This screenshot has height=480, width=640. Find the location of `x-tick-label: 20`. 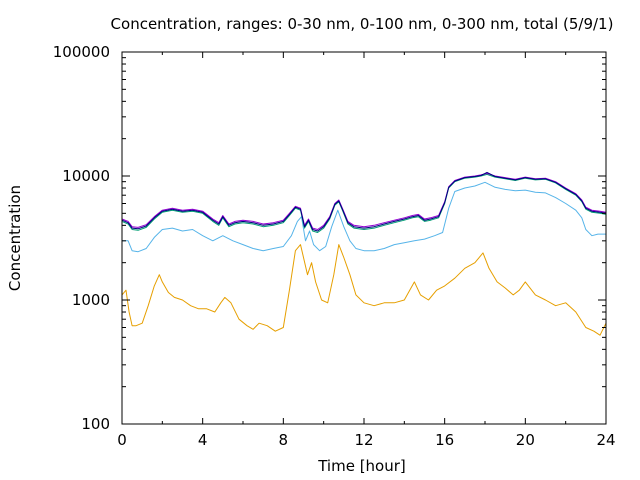

x-tick-label: 20 is located at coordinates (525, 440).